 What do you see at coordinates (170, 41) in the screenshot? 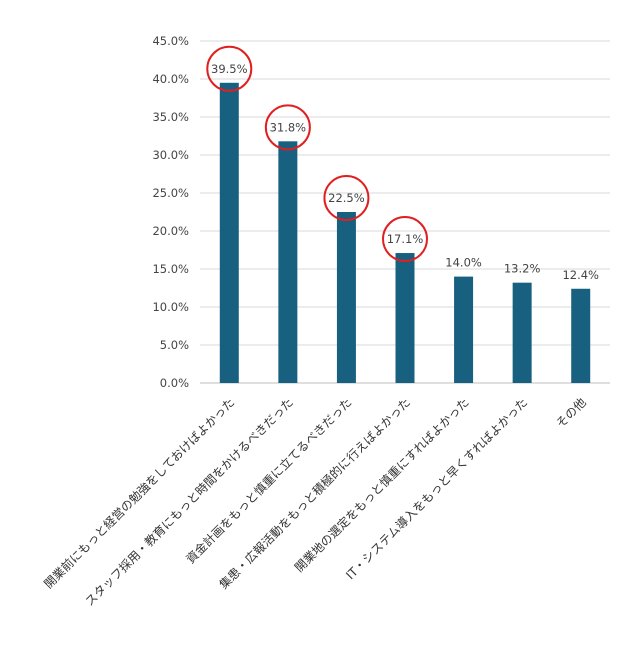
I see `y-tick-label: 45.0%` at bounding box center [170, 41].